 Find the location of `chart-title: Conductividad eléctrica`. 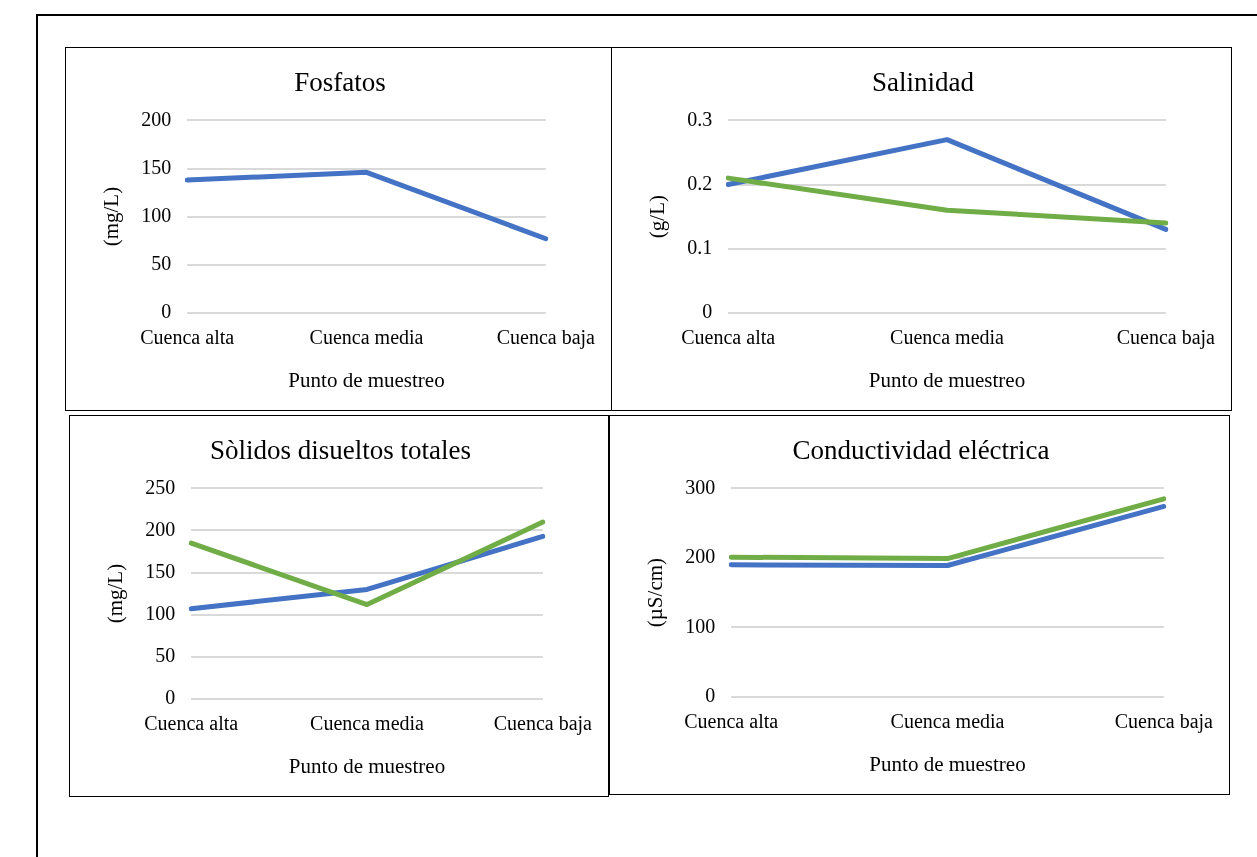

chart-title: Conductividad eléctrica is located at coordinates (921, 450).